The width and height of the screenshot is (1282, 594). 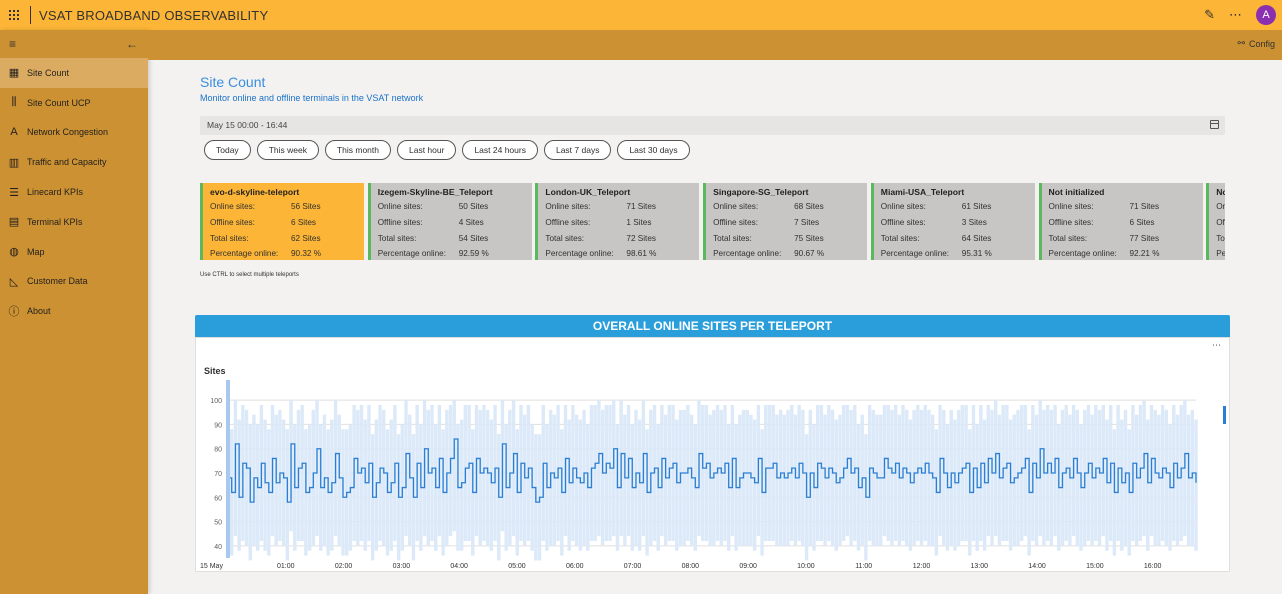 I want to click on filter-this-week-button: This week, so click(x=287, y=150).